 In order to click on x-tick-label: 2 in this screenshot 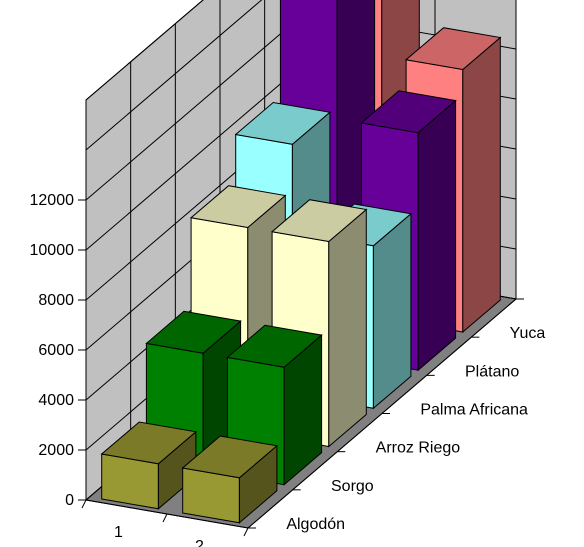, I will do `click(199, 542)`.